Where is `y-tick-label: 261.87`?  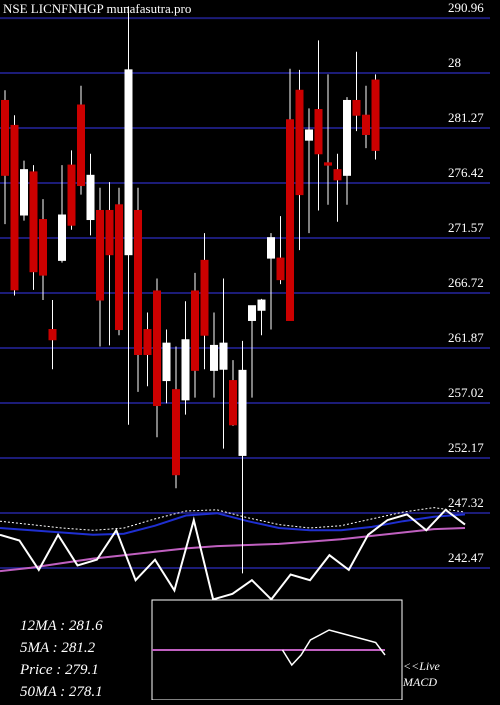 y-tick-label: 261.87 is located at coordinates (466, 337).